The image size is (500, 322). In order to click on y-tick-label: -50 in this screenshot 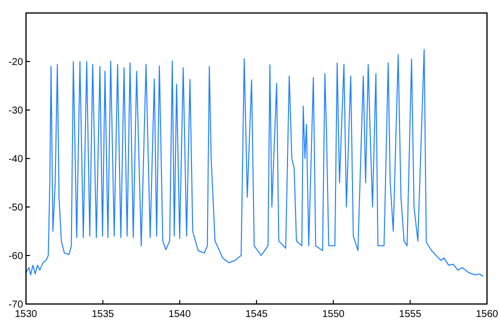, I will do `click(16, 208)`.